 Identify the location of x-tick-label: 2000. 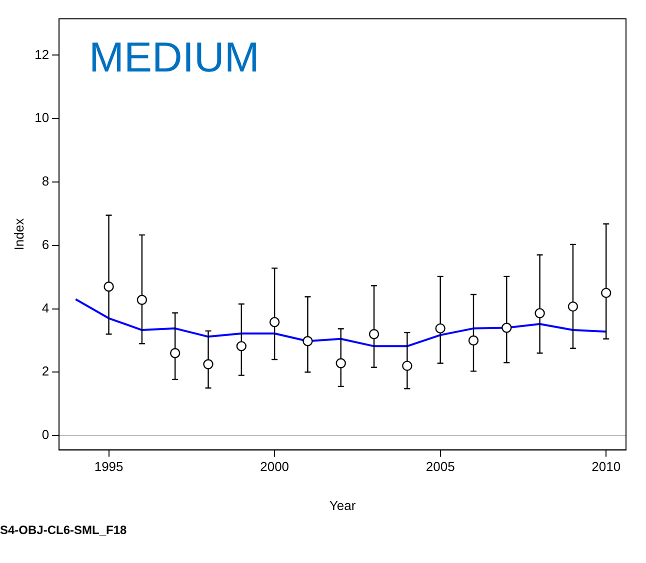
(275, 466).